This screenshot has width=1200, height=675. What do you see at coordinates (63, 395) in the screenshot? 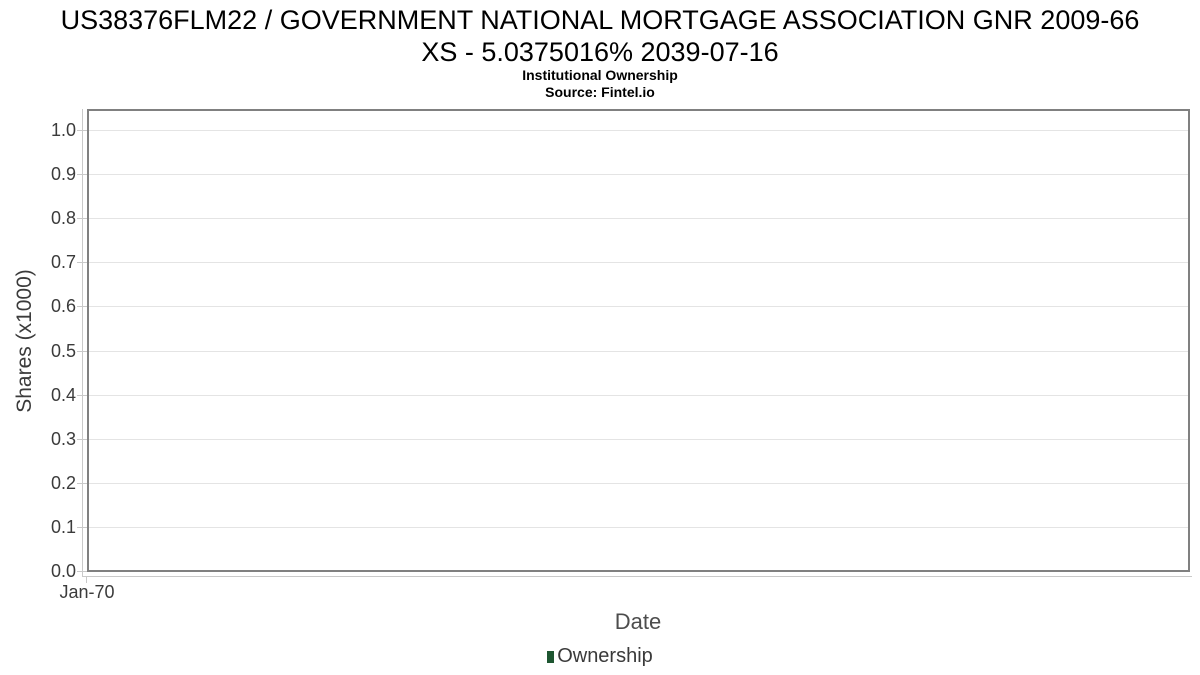
I see `y-tick-label: 0.4` at bounding box center [63, 395].